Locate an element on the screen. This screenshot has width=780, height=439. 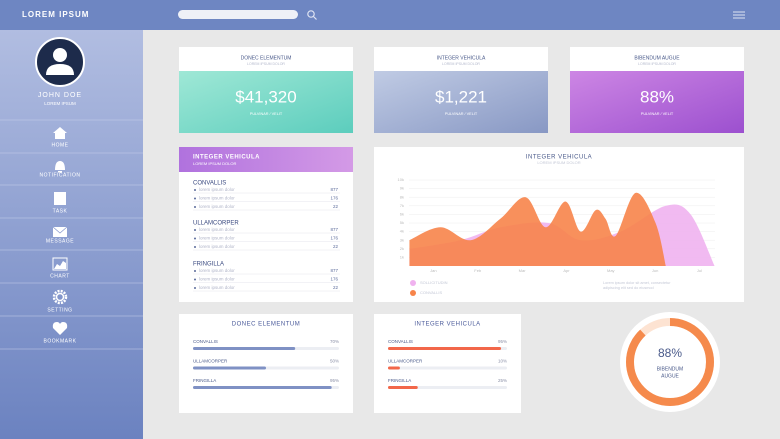
menu-dividers is located at coordinates (71, 234).